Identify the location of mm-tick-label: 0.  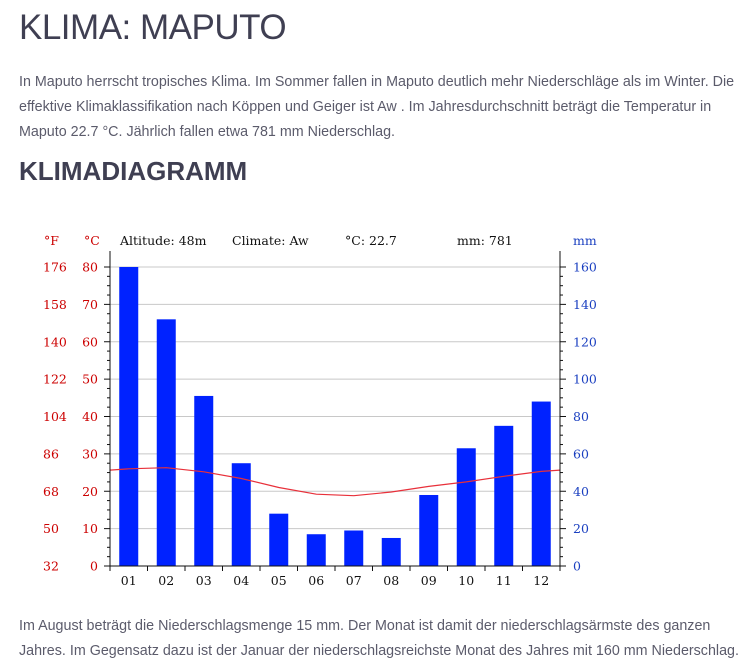
(577, 566).